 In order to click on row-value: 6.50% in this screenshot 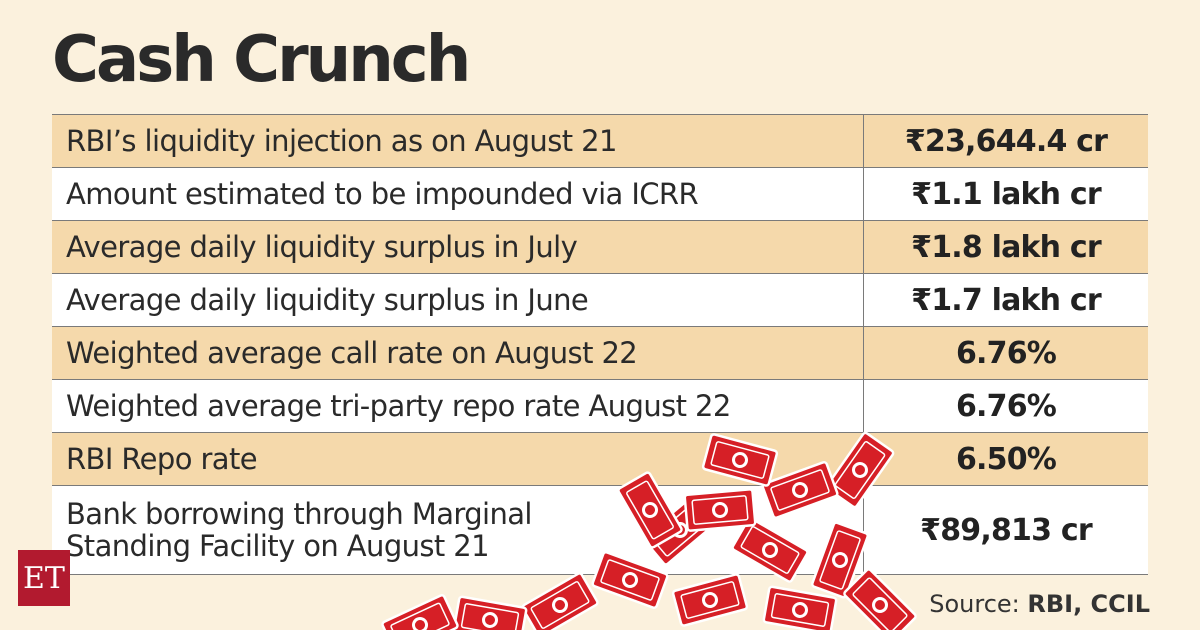, I will do `click(1006, 459)`.